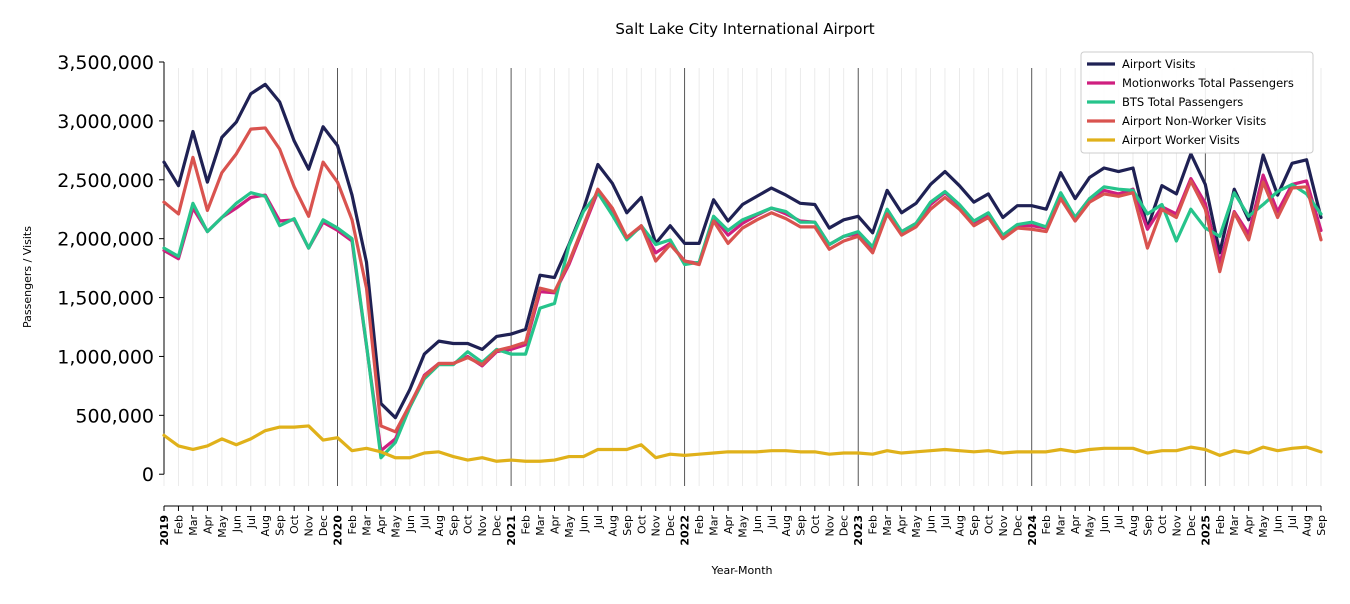 The image size is (1350, 604). Describe the element at coordinates (1181, 140) in the screenshot. I see `legend-label: Airport Worker Visits` at that location.